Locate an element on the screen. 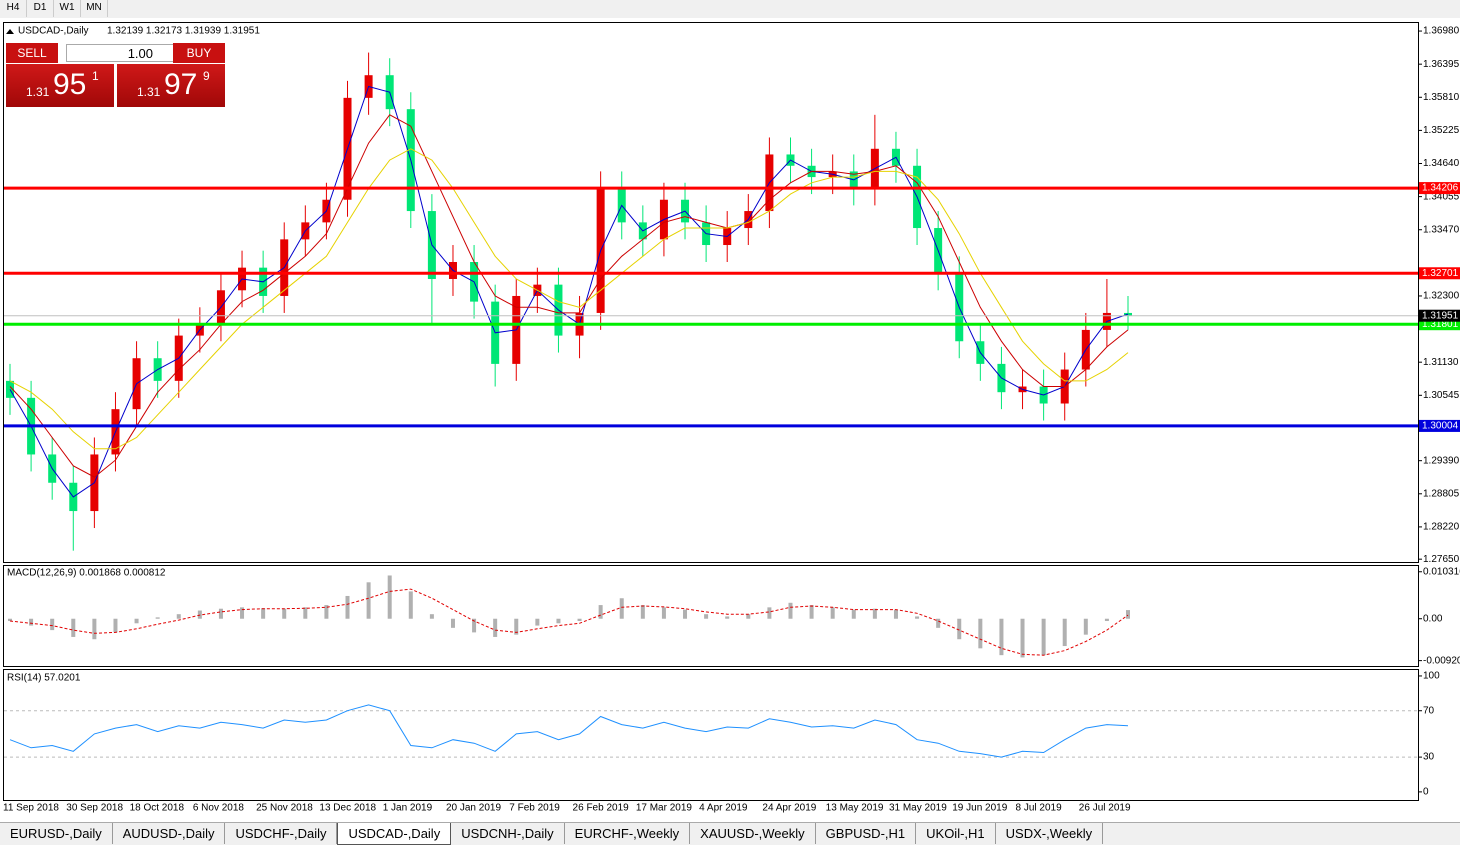  level-label: 1.32701 is located at coordinates (1440, 273).